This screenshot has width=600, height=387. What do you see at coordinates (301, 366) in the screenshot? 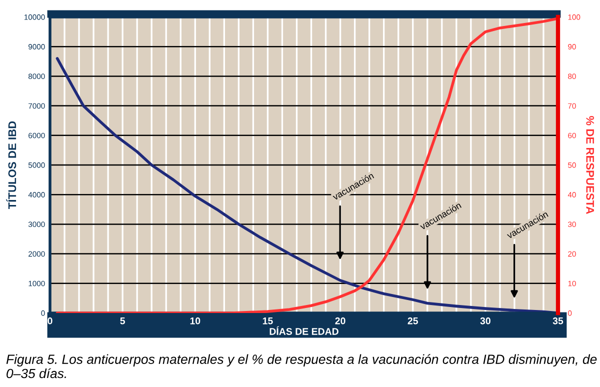
I see `text: Figura 5. Los anticuerpos maternales y el % de respuesta a la vacunación contra IBD disminuyen, de 0–35 días.` at bounding box center [301, 366].